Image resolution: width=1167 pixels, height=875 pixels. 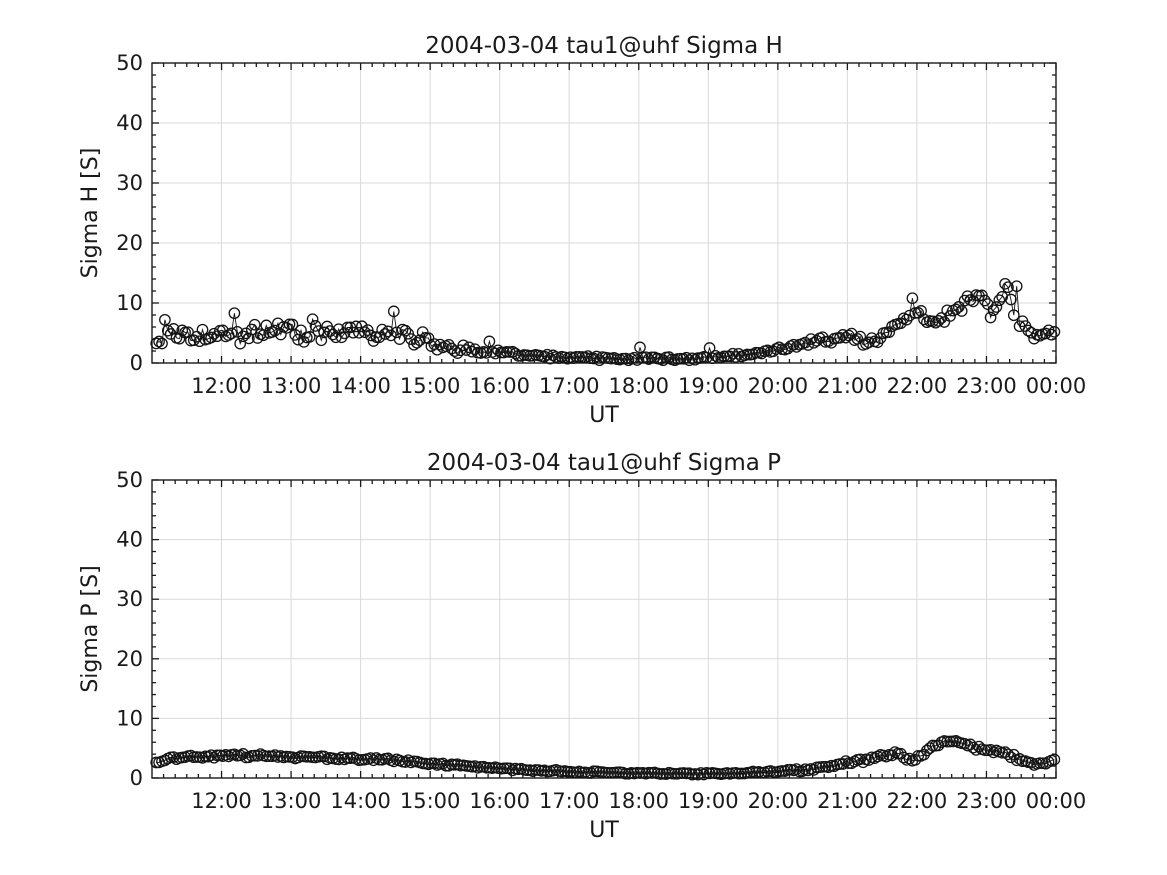 What do you see at coordinates (604, 830) in the screenshot?
I see `sigma-p-xlabel: UT` at bounding box center [604, 830].